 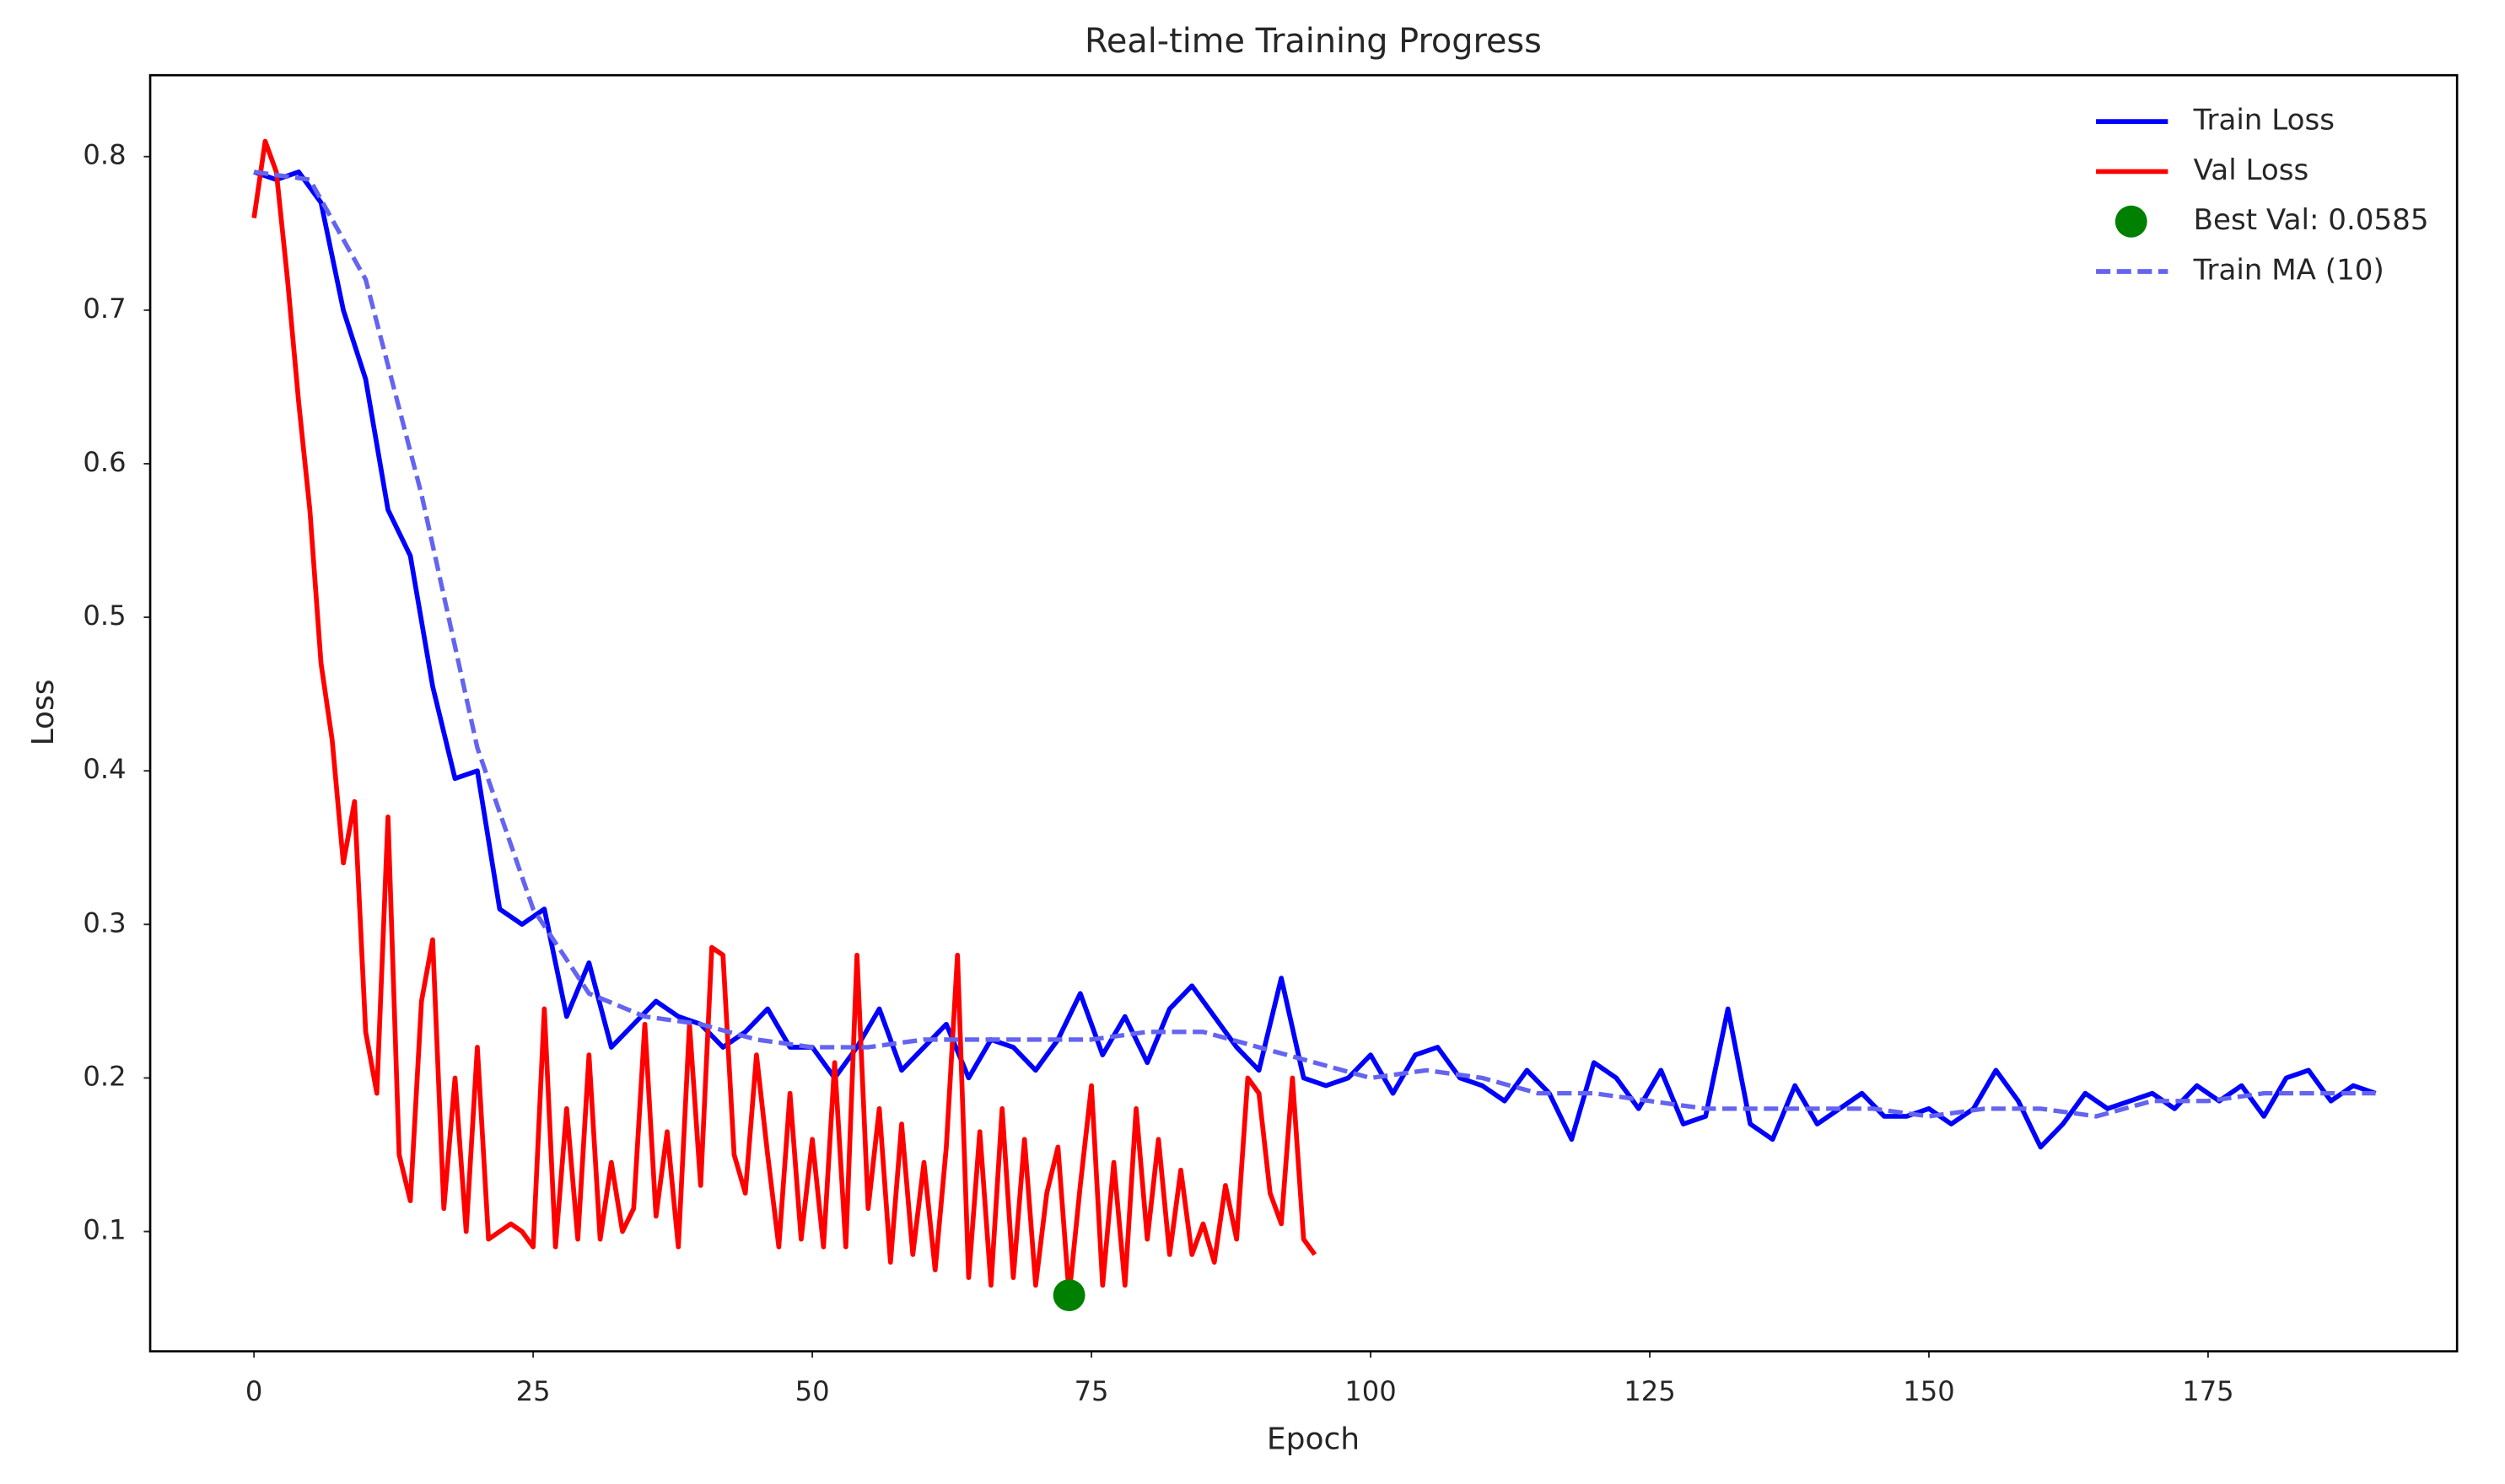 I want to click on y-tick-label: 0.2, so click(x=104, y=1076).